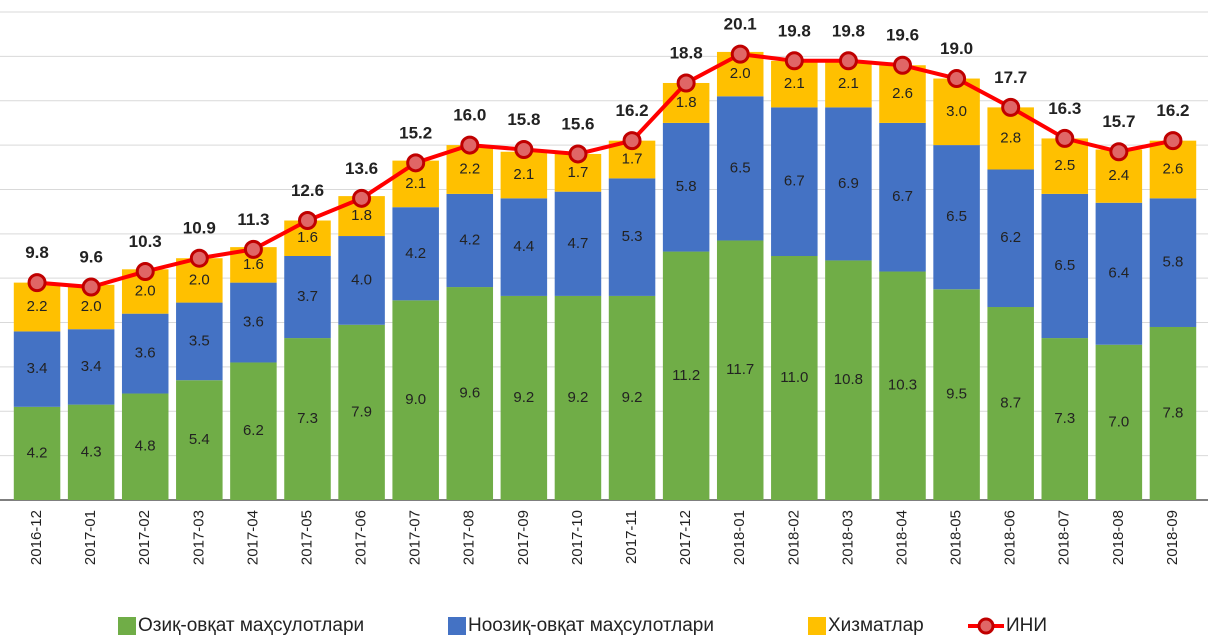 The image size is (1208, 639). I want to click on x-tick-label: 2018-04, so click(901, 537).